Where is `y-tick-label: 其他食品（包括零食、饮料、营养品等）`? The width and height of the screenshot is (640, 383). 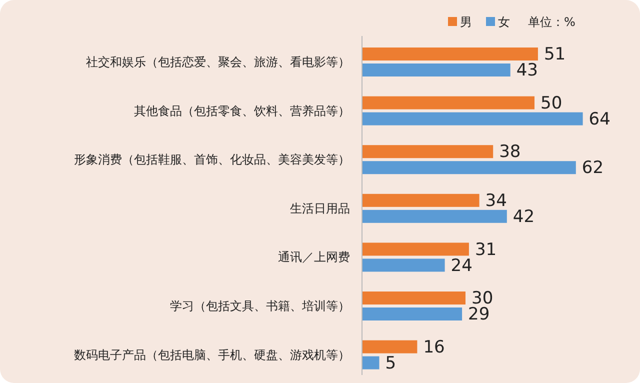
y-tick-label: 其他食品（包括零食、饮料、营养品等） is located at coordinates (242, 111).